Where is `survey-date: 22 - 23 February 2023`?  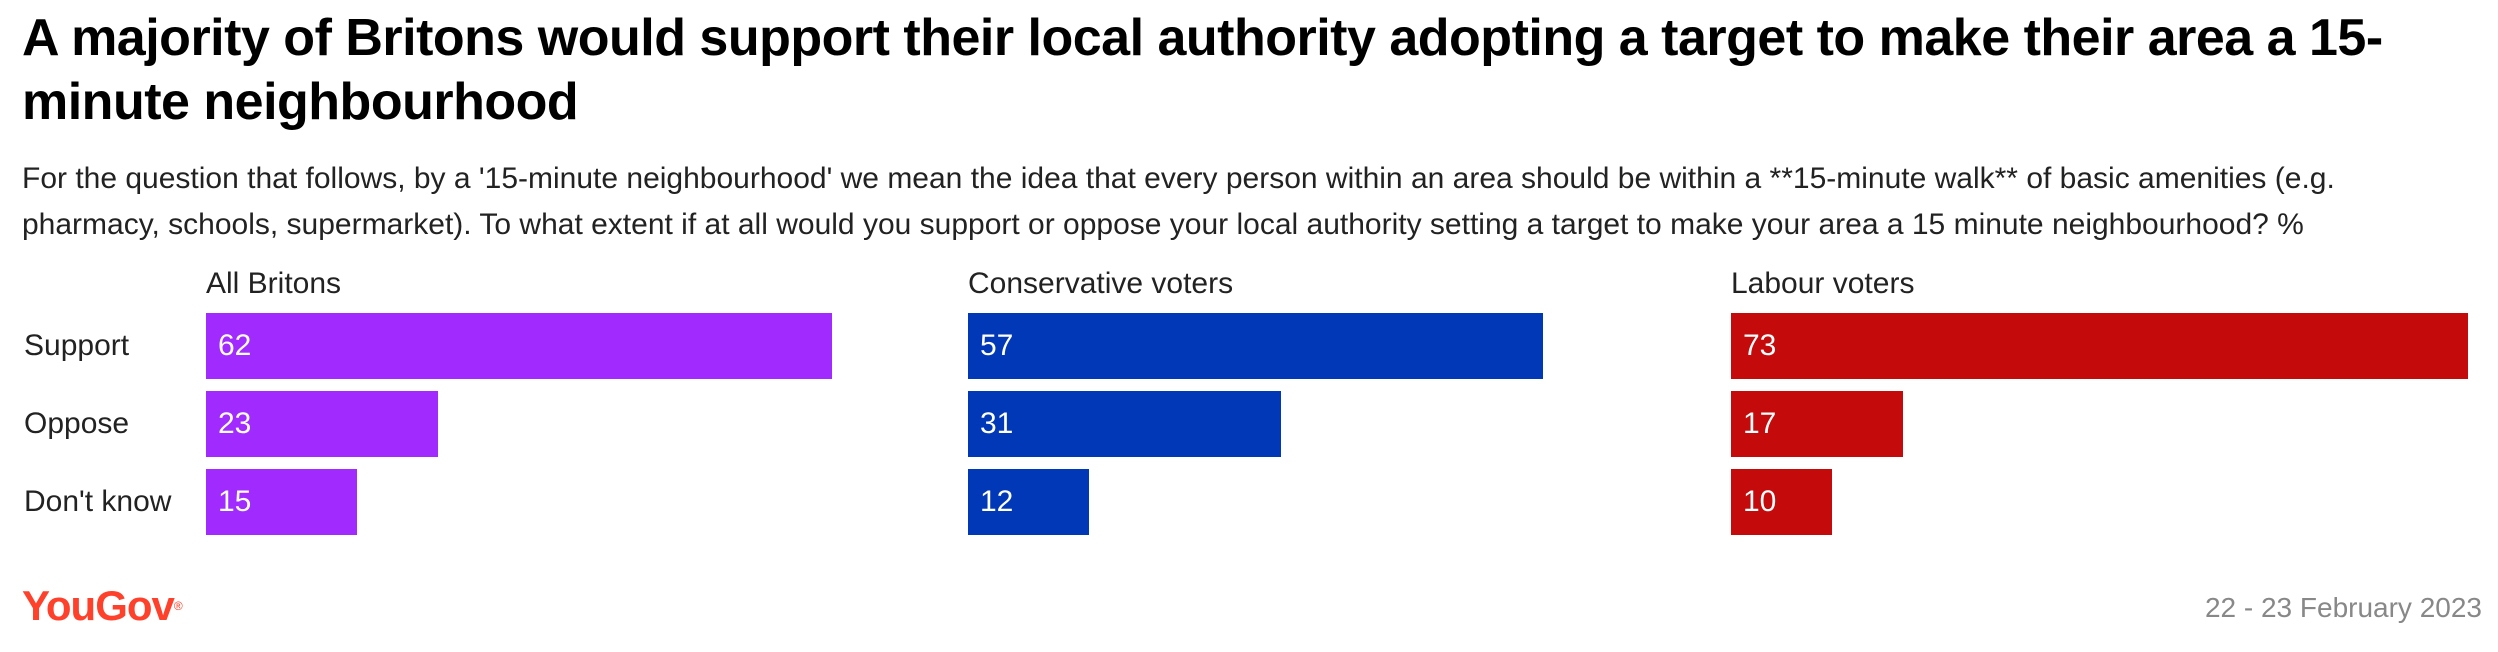 survey-date: 22 - 23 February 2023 is located at coordinates (2343, 607).